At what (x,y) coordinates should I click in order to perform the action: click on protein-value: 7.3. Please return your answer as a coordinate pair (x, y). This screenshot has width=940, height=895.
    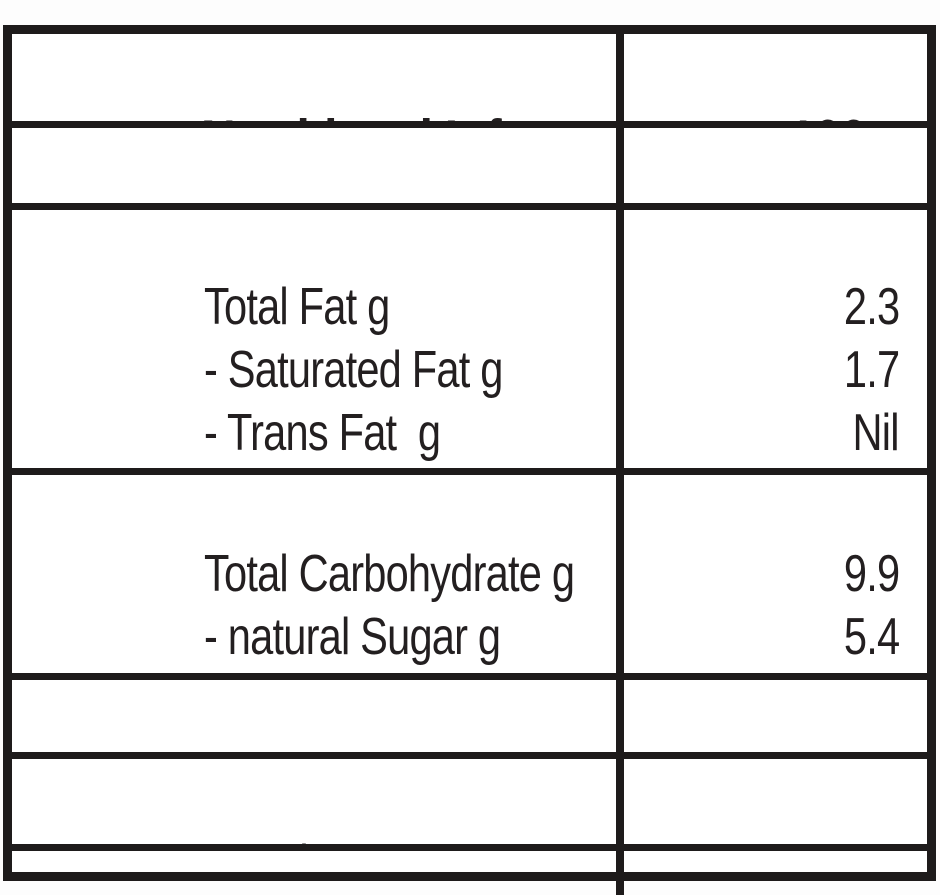
    Looking at the image, I should click on (872, 838).